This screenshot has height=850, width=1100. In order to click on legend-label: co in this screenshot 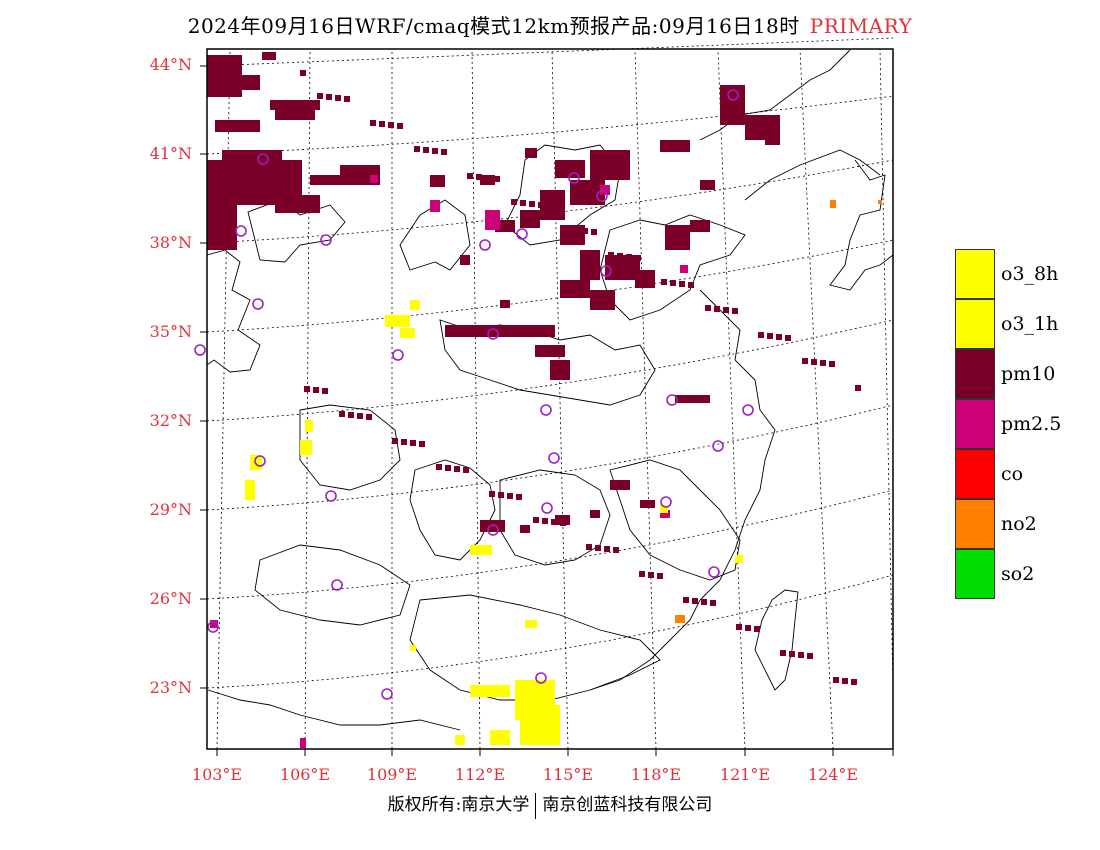, I will do `click(1012, 474)`.